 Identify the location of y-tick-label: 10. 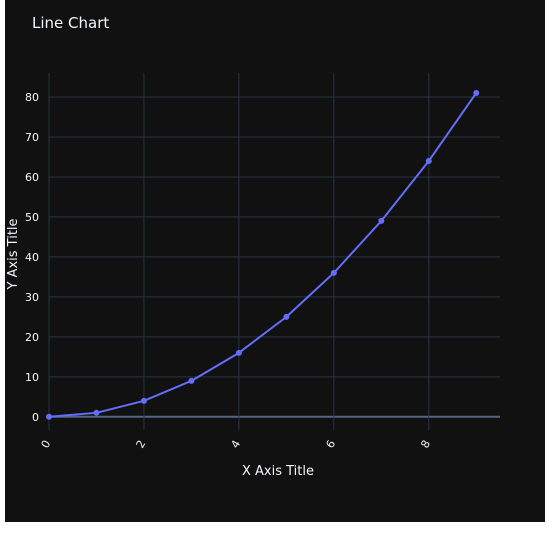
(32, 377).